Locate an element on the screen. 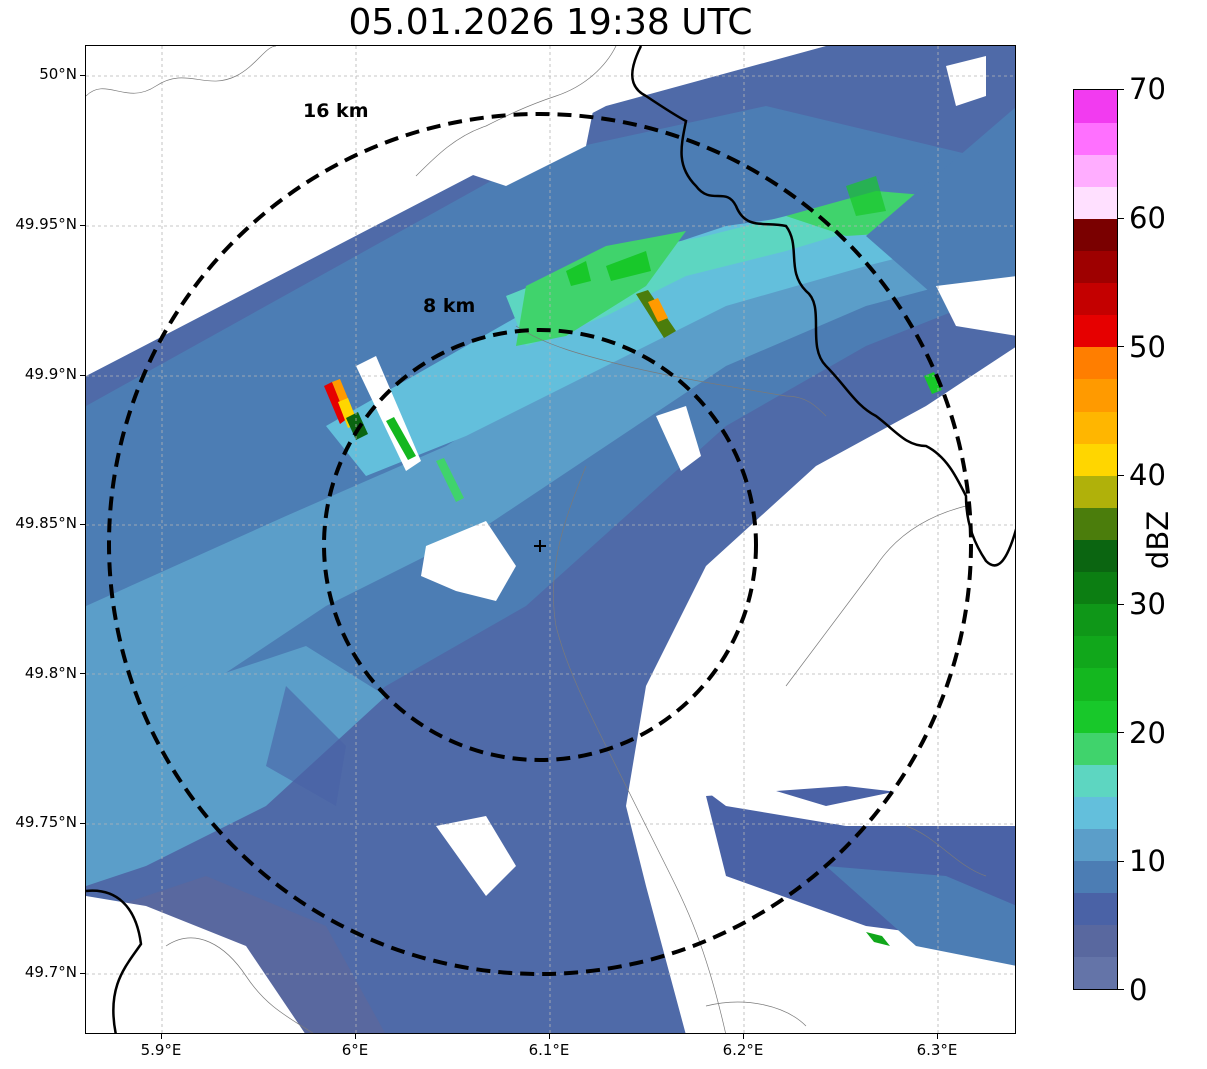 This screenshot has width=1207, height=1069. lon-tick-6: 6°E is located at coordinates (355, 1050).